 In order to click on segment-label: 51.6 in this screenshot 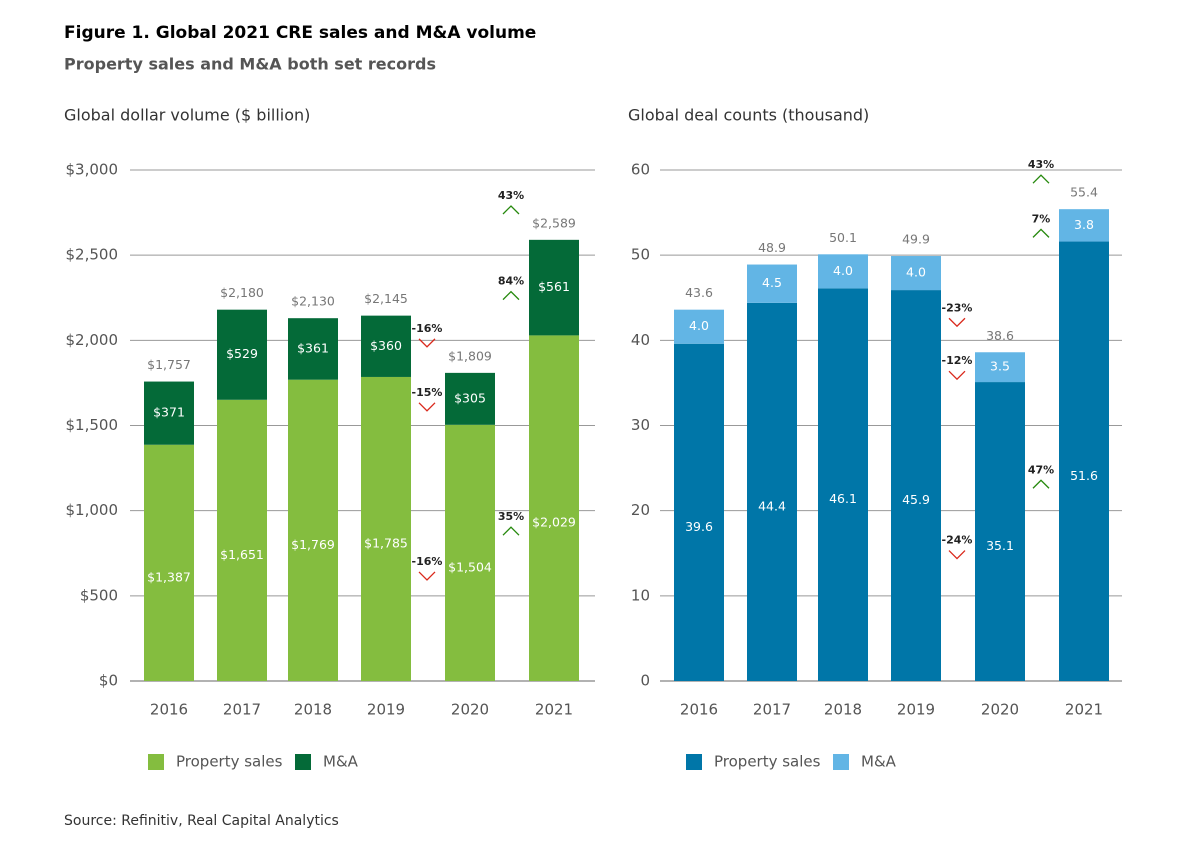, I will do `click(1084, 475)`.